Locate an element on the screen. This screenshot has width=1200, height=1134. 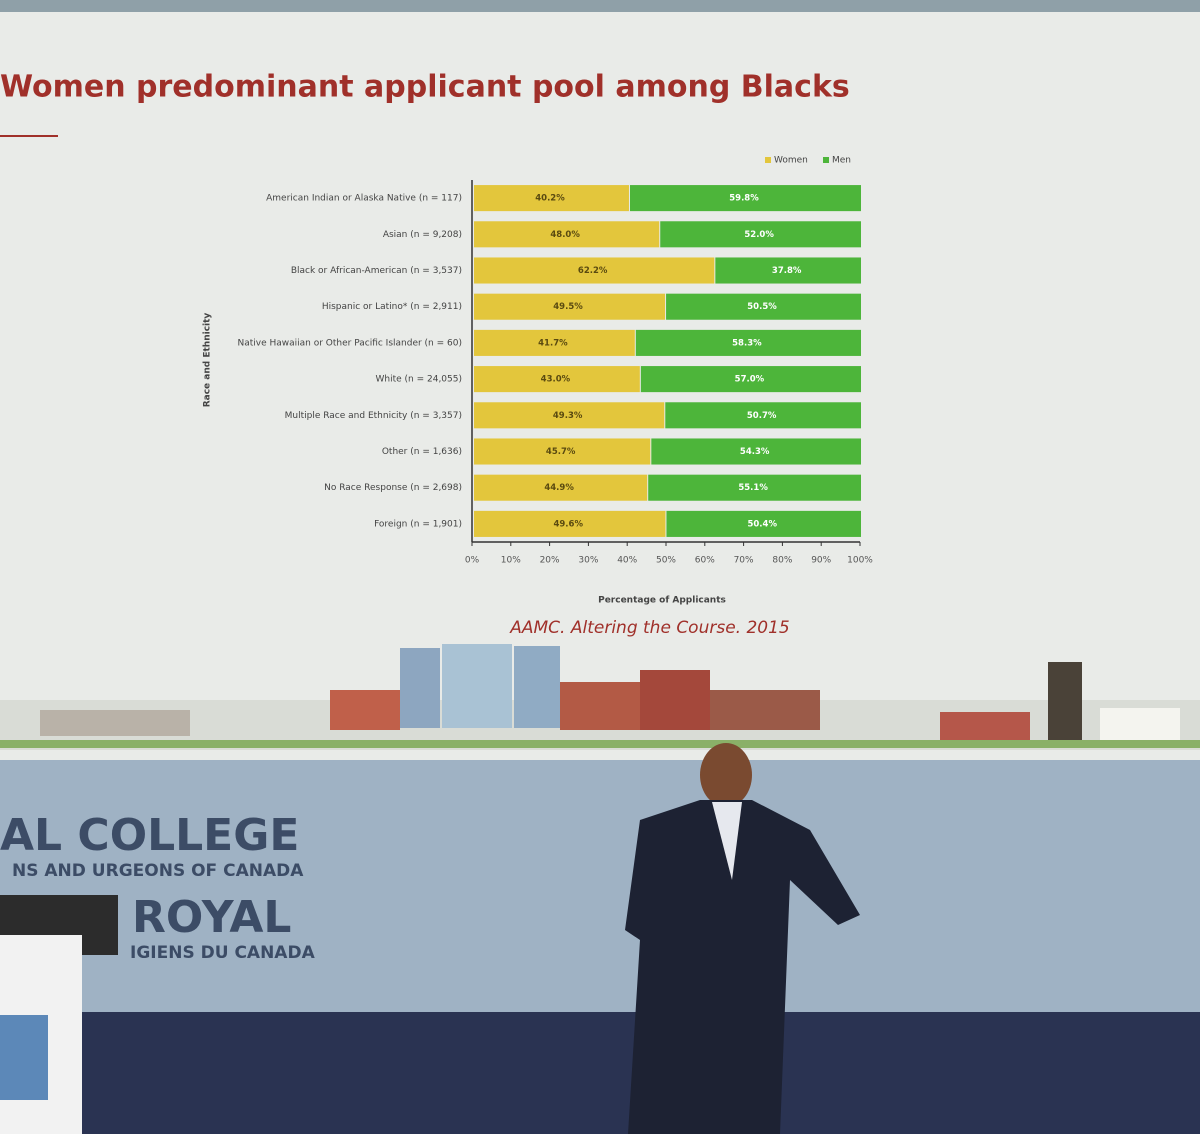
y-tick-label: White (n = 24,055) is located at coordinates (418, 380).